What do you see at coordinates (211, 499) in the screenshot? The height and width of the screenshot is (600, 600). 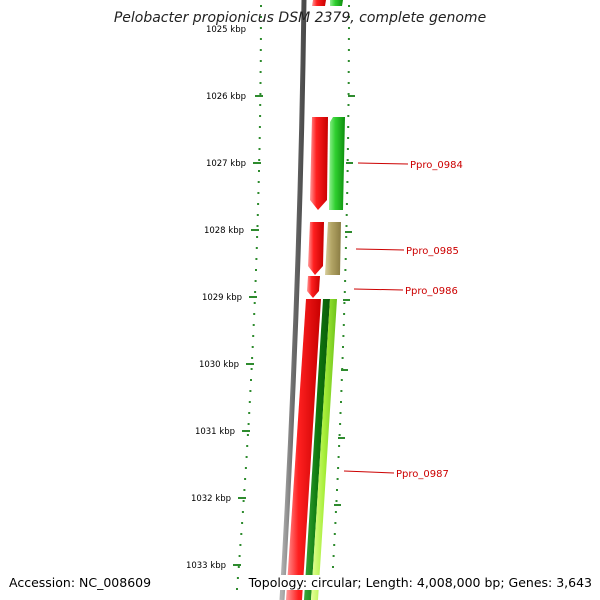 I see `scale-label: 1032 kbp` at bounding box center [211, 499].